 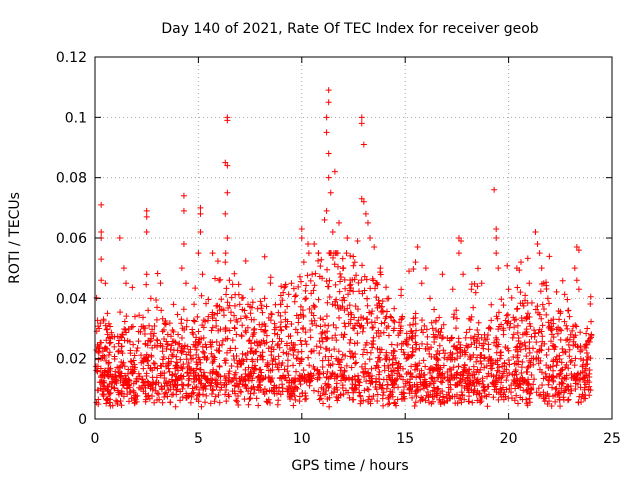 I want to click on y-axis-label: ROTI / TECUs, so click(x=15, y=238).